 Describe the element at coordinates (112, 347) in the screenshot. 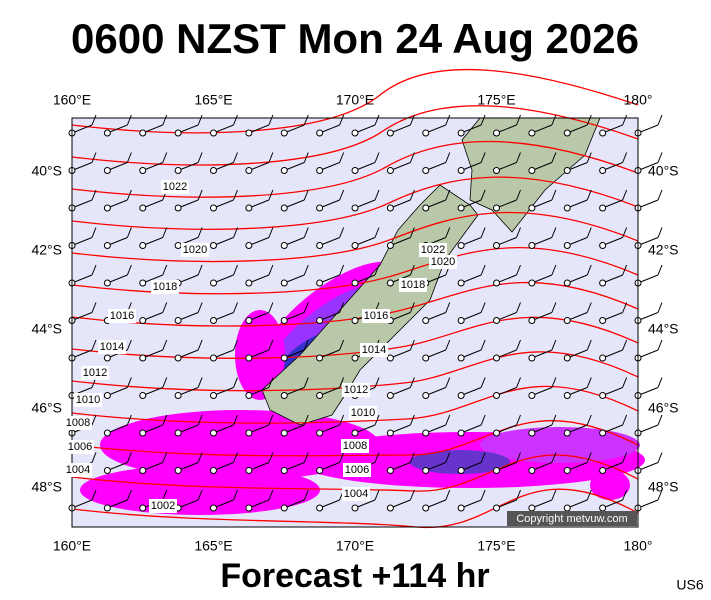

I see `isobar-label: 1014` at that location.